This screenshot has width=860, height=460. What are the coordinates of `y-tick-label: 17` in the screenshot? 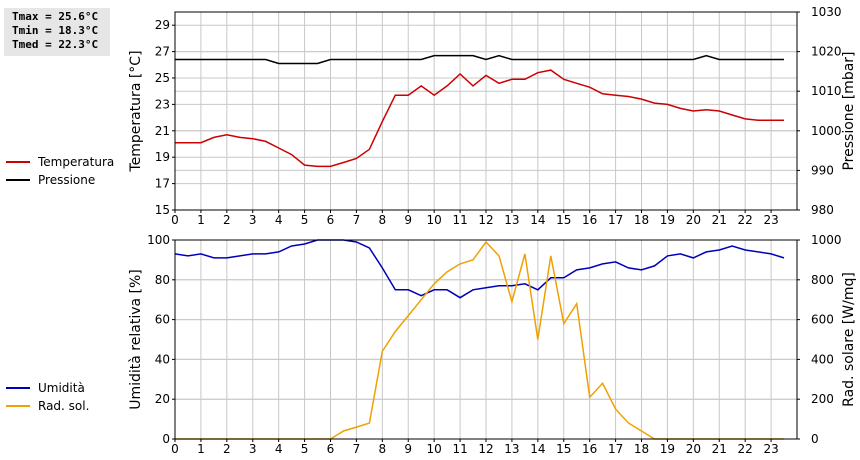 It's located at (162, 184).